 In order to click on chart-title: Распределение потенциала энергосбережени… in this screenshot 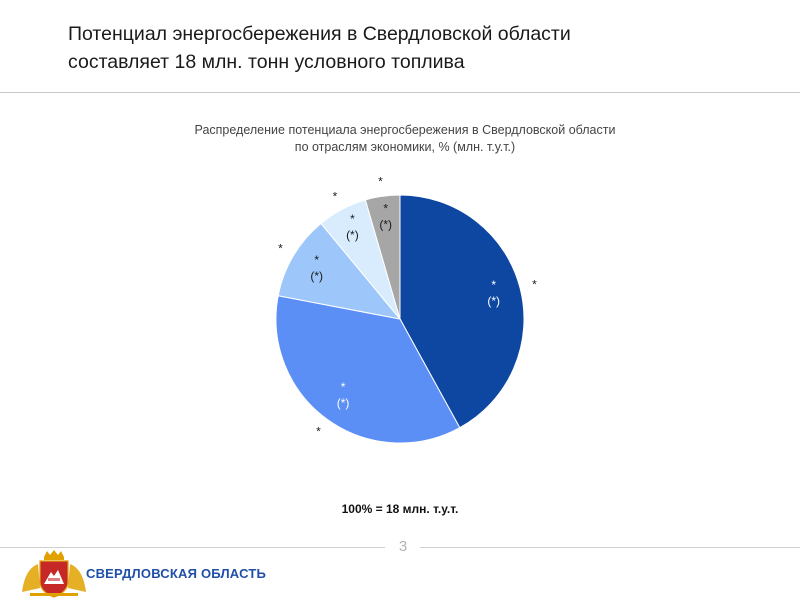, I will do `click(405, 139)`.